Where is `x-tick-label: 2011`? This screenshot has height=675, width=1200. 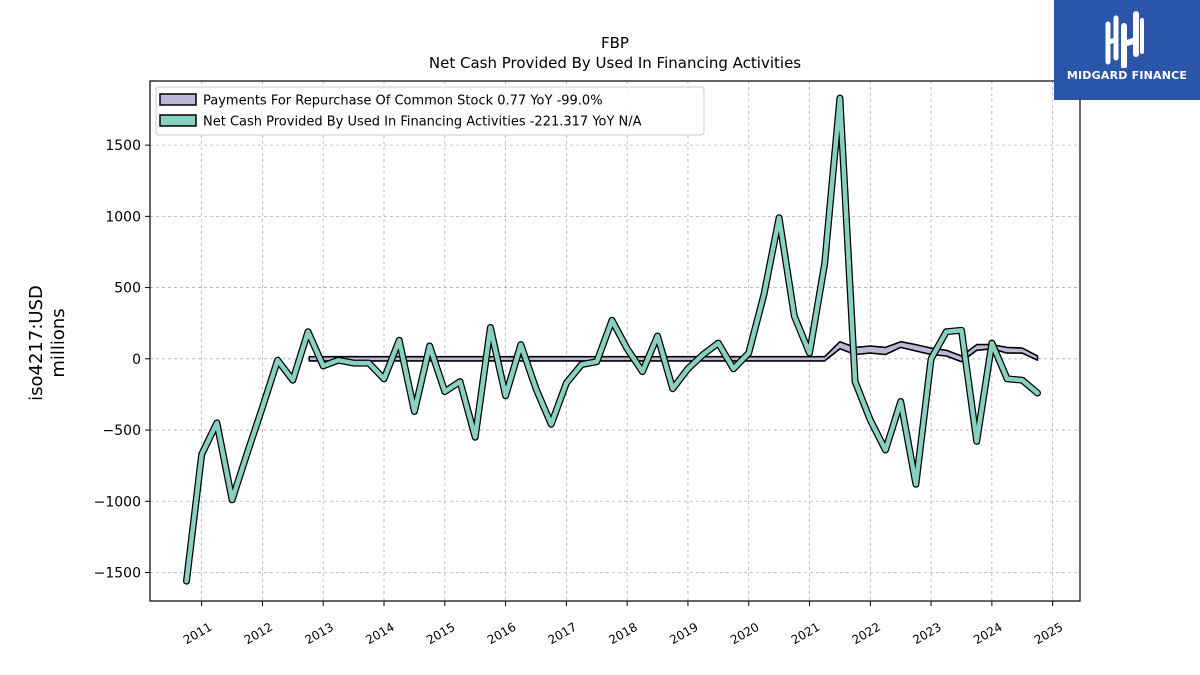
x-tick-label: 2011 is located at coordinates (197, 633).